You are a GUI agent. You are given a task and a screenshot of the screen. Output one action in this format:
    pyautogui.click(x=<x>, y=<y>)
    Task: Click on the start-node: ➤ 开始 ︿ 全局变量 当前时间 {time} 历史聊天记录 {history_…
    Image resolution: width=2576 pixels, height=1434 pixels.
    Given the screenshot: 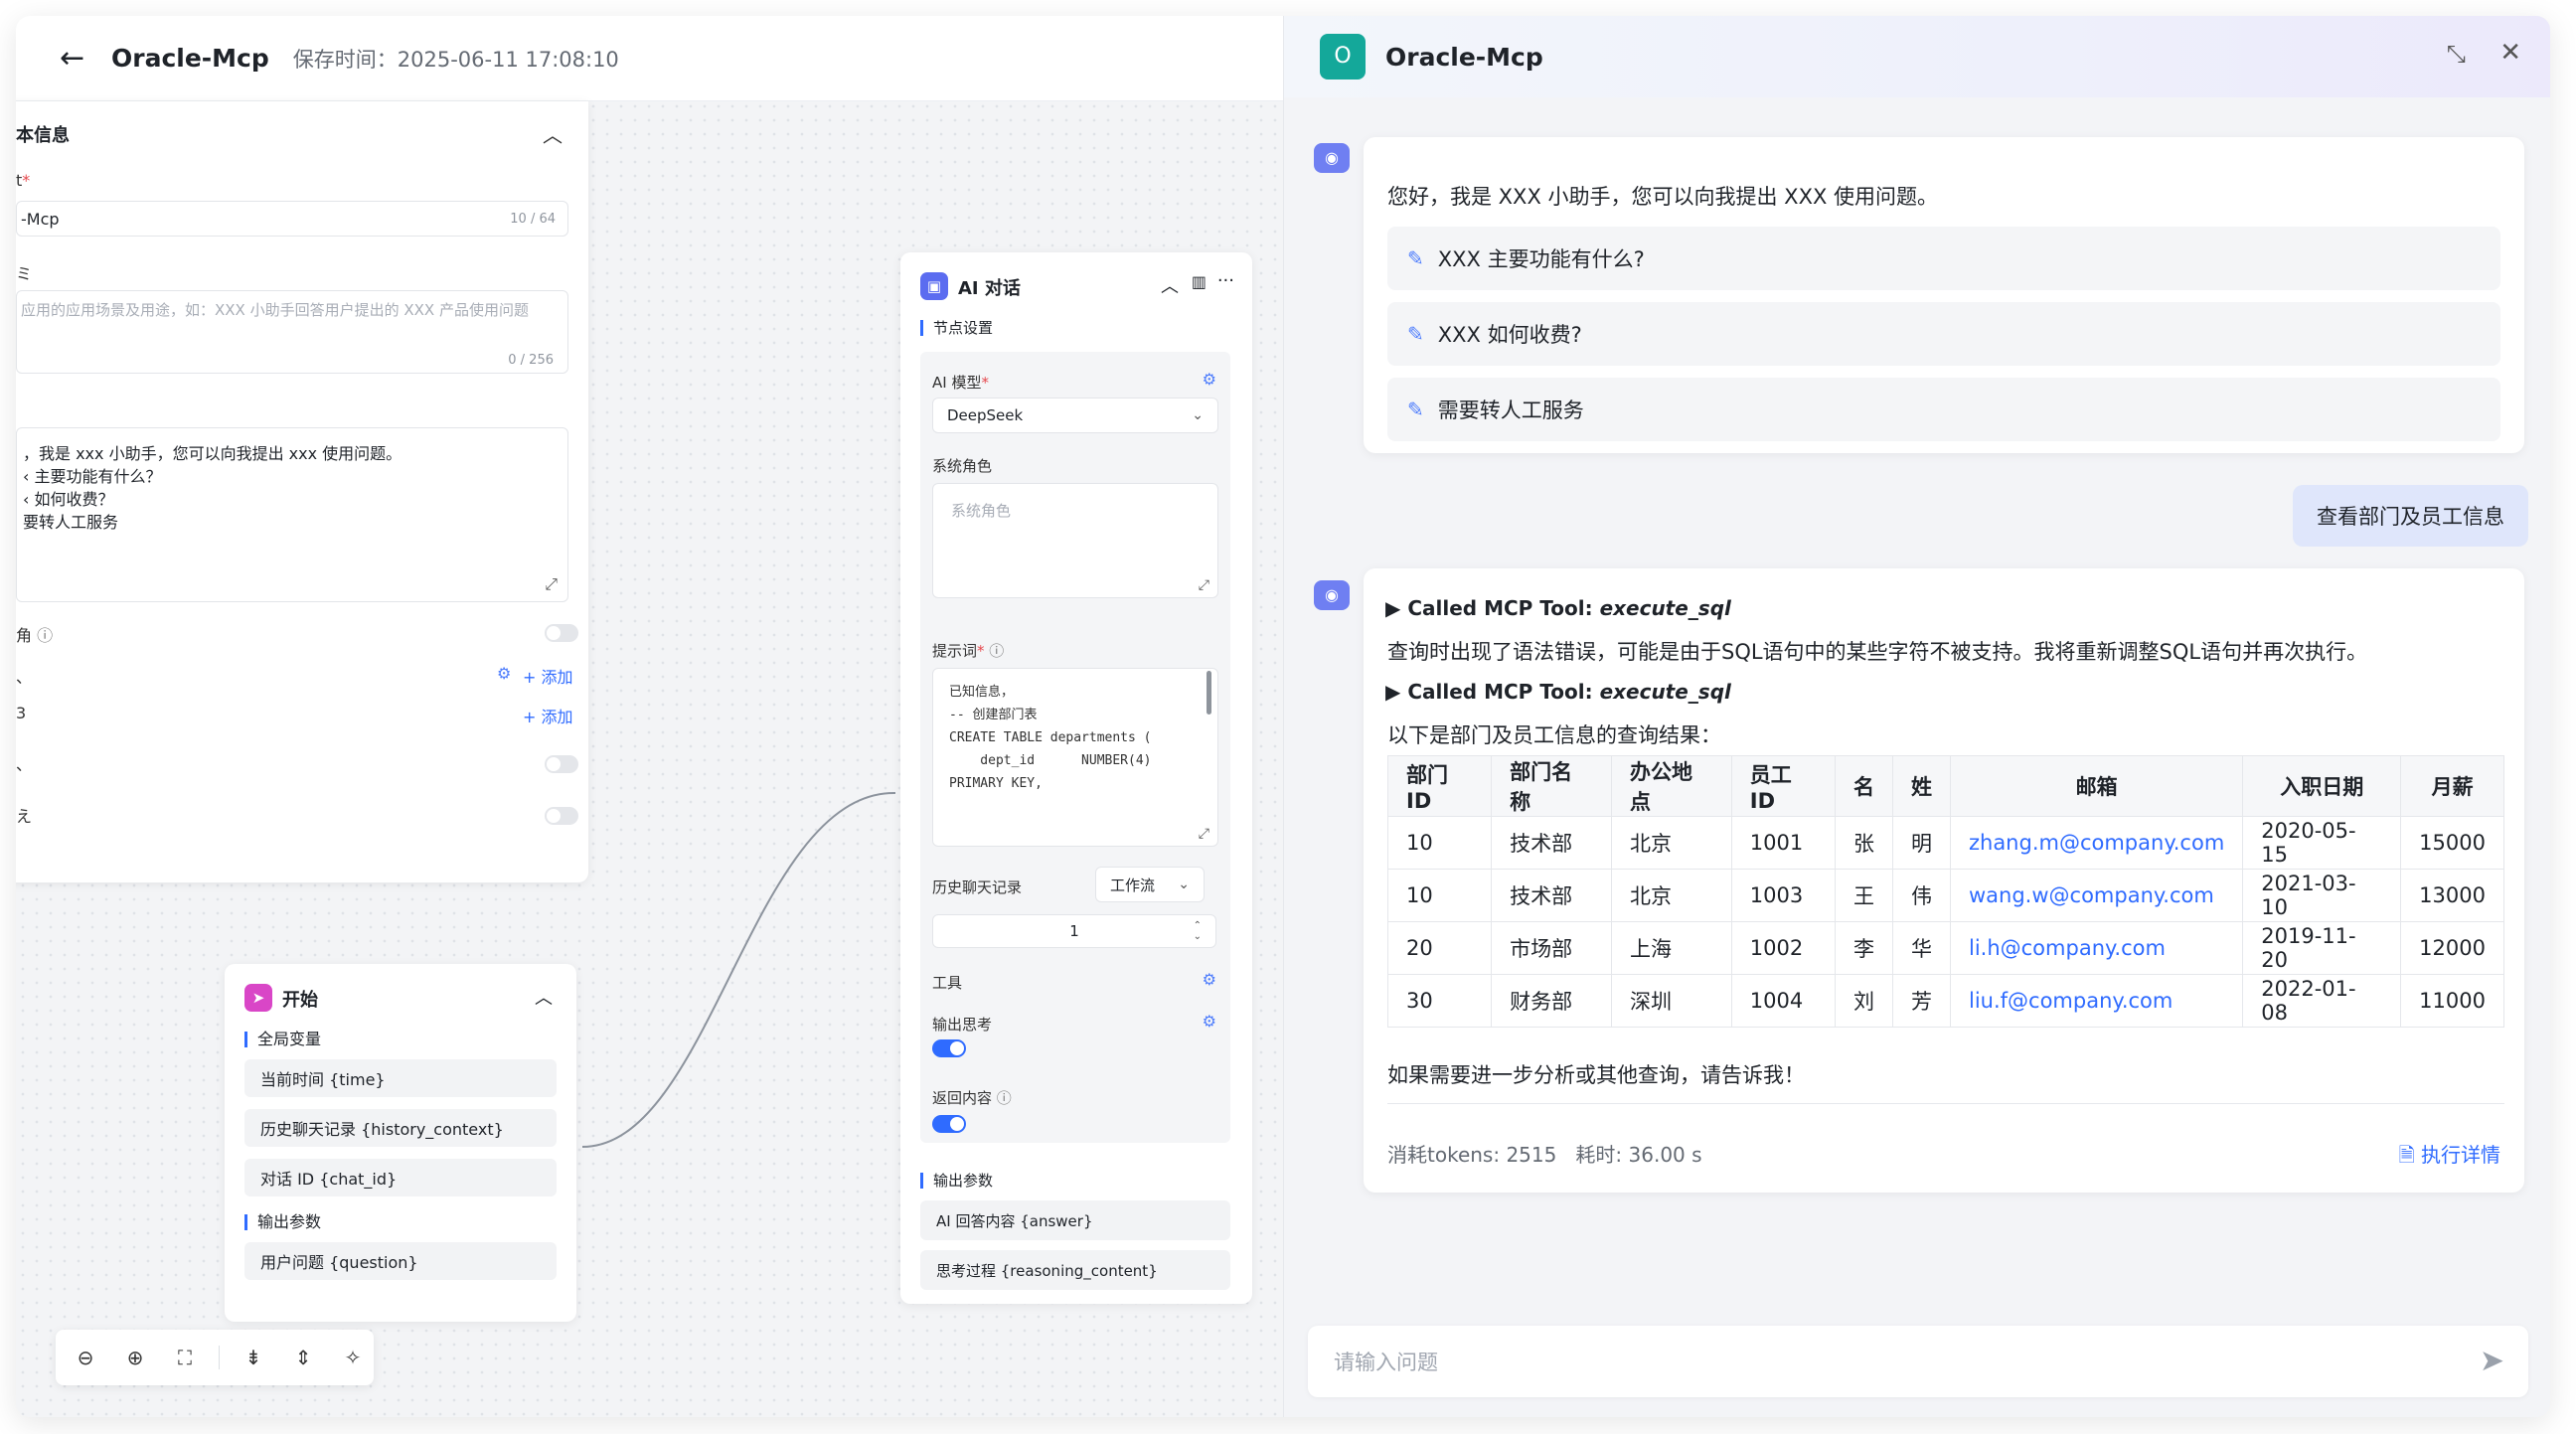 What is the action you would take?
    pyautogui.click(x=400, y=1143)
    